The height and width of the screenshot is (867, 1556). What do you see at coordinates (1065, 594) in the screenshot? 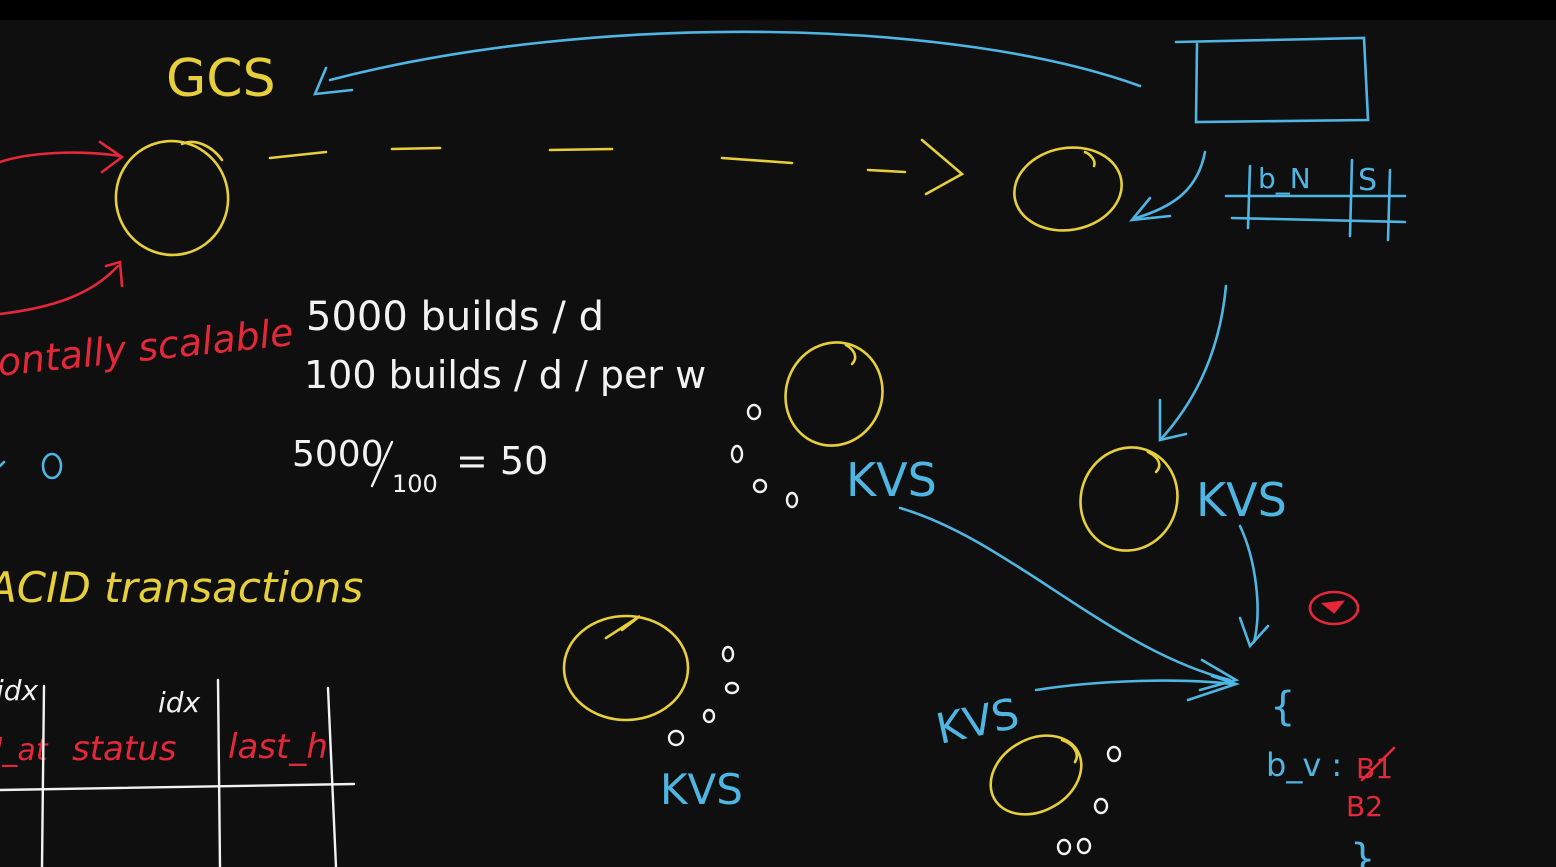
I see `arrow-kvs-mid-to-map` at bounding box center [1065, 594].